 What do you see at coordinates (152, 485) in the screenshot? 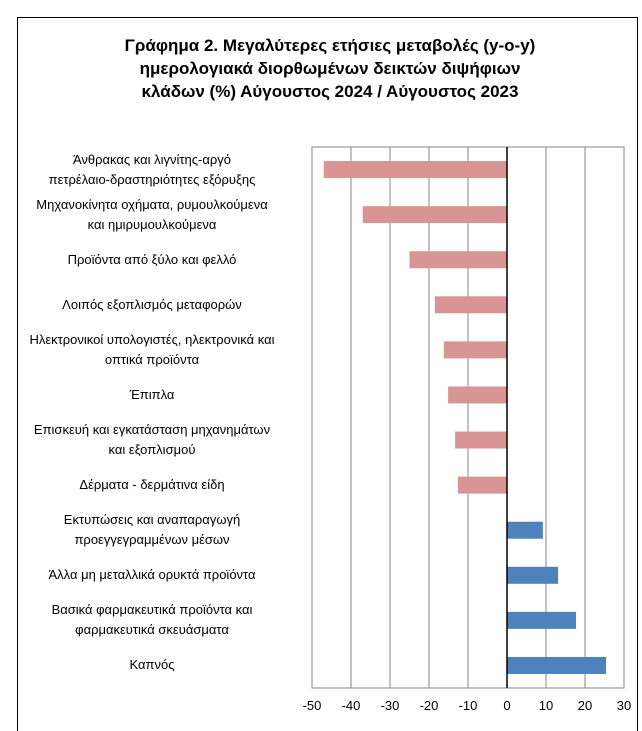
I see `y-tick-label: Δέρματα - δερμάτινα είδη` at bounding box center [152, 485].